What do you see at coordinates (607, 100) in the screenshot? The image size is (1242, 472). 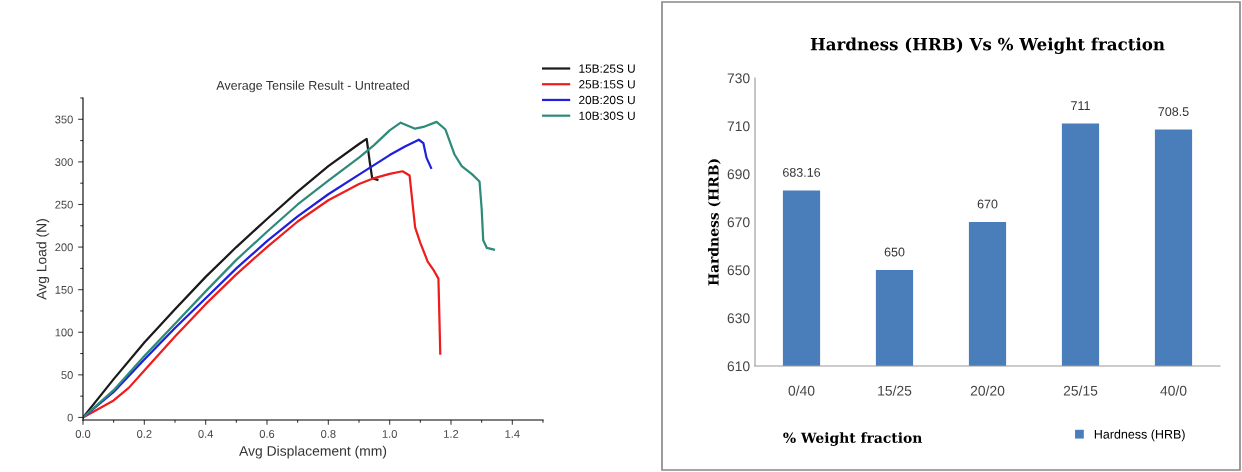 I see `legend-label: 20B:20S U` at bounding box center [607, 100].